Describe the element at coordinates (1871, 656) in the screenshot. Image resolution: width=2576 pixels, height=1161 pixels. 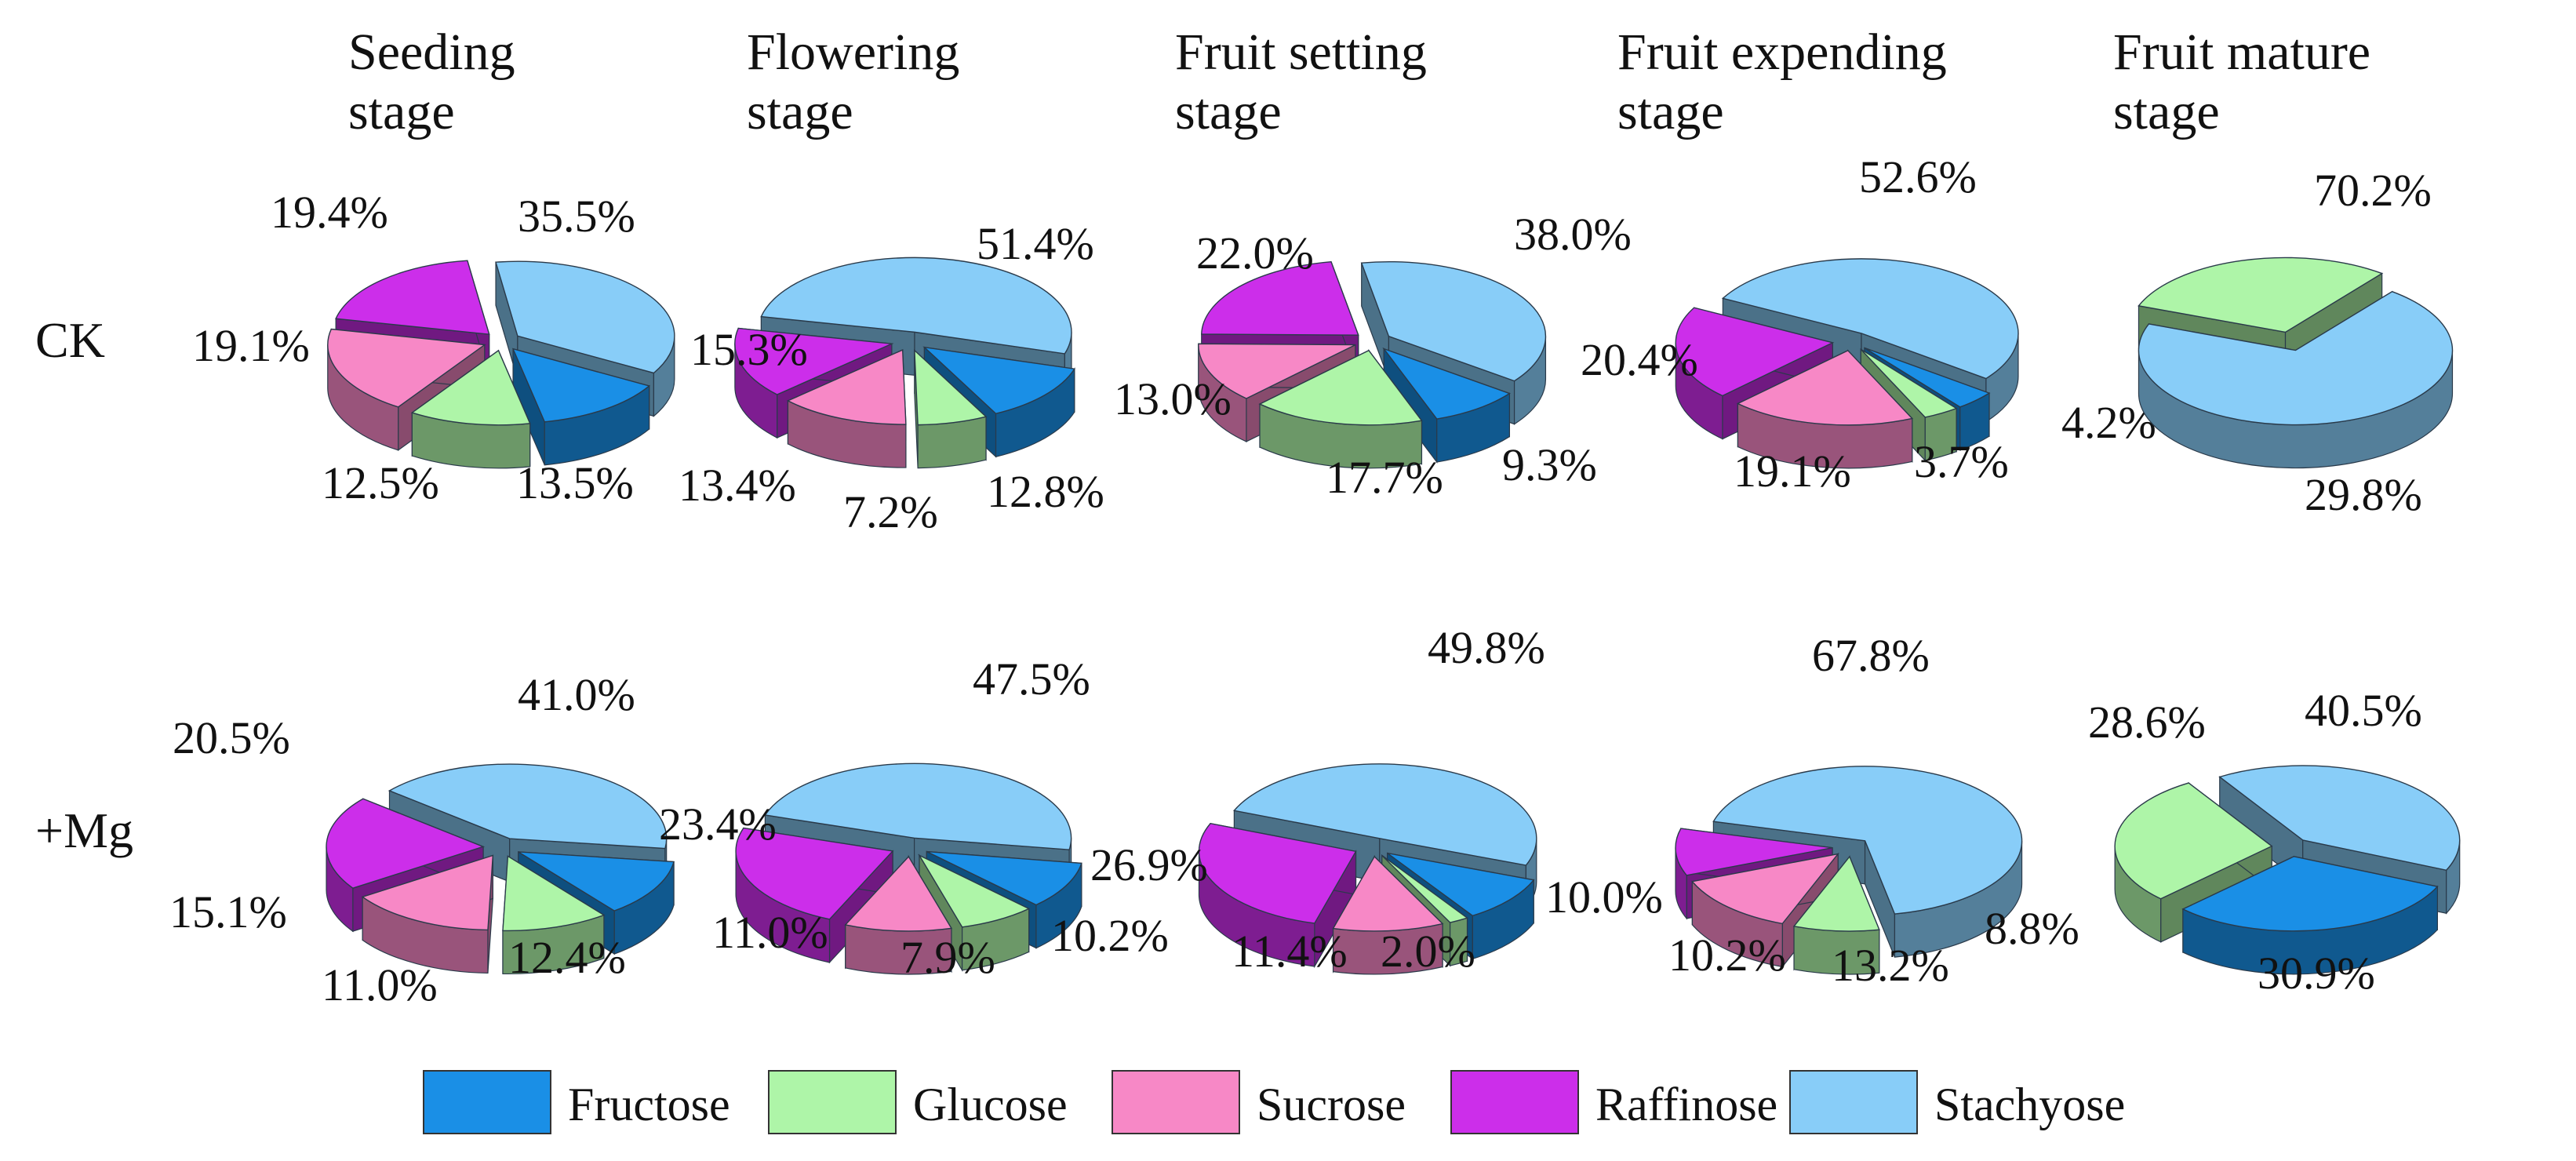
I see `data-label-plus-mg-4-stachyose: 67.8%` at that location.